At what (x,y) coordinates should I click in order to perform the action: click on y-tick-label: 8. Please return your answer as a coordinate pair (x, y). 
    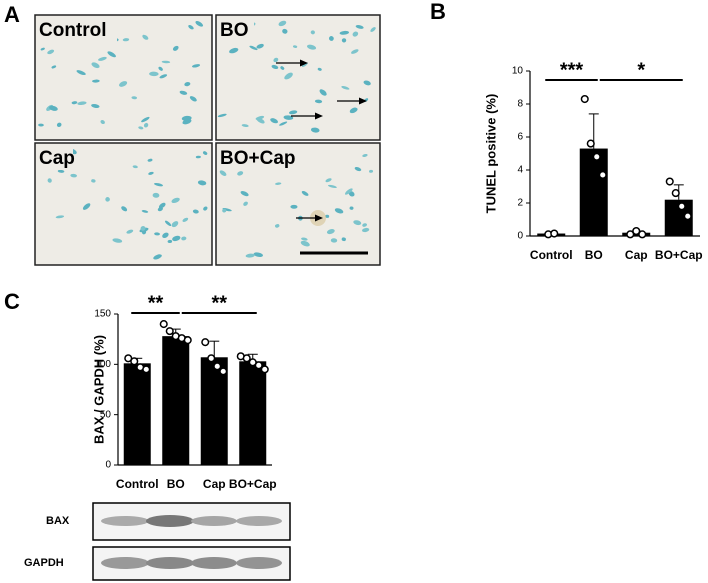
    Looking at the image, I should click on (520, 104).